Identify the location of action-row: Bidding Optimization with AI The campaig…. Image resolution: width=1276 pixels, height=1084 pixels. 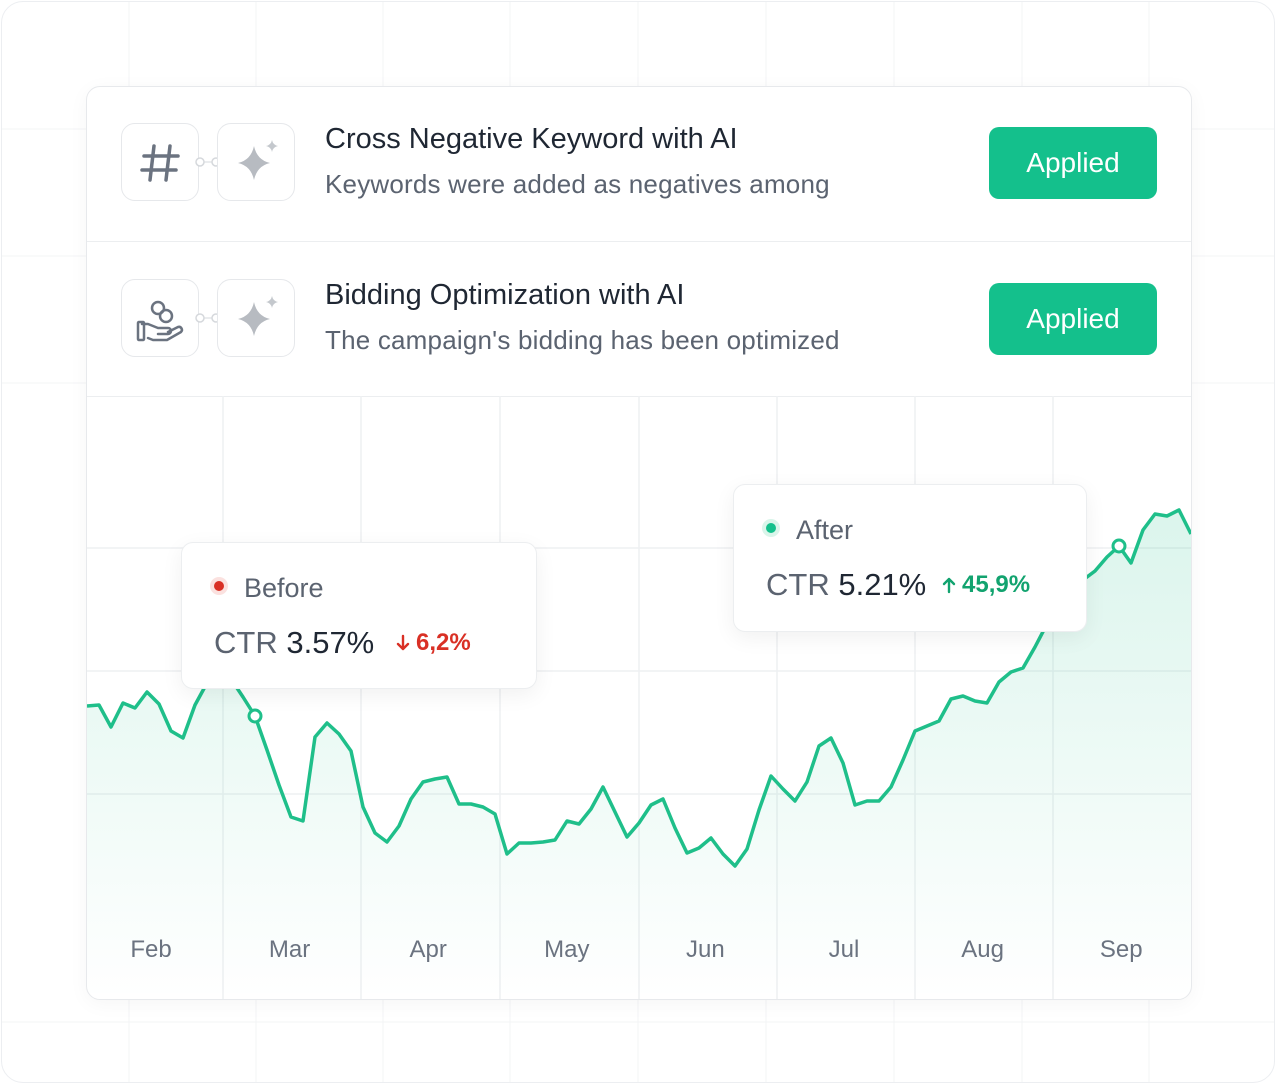
(639, 319).